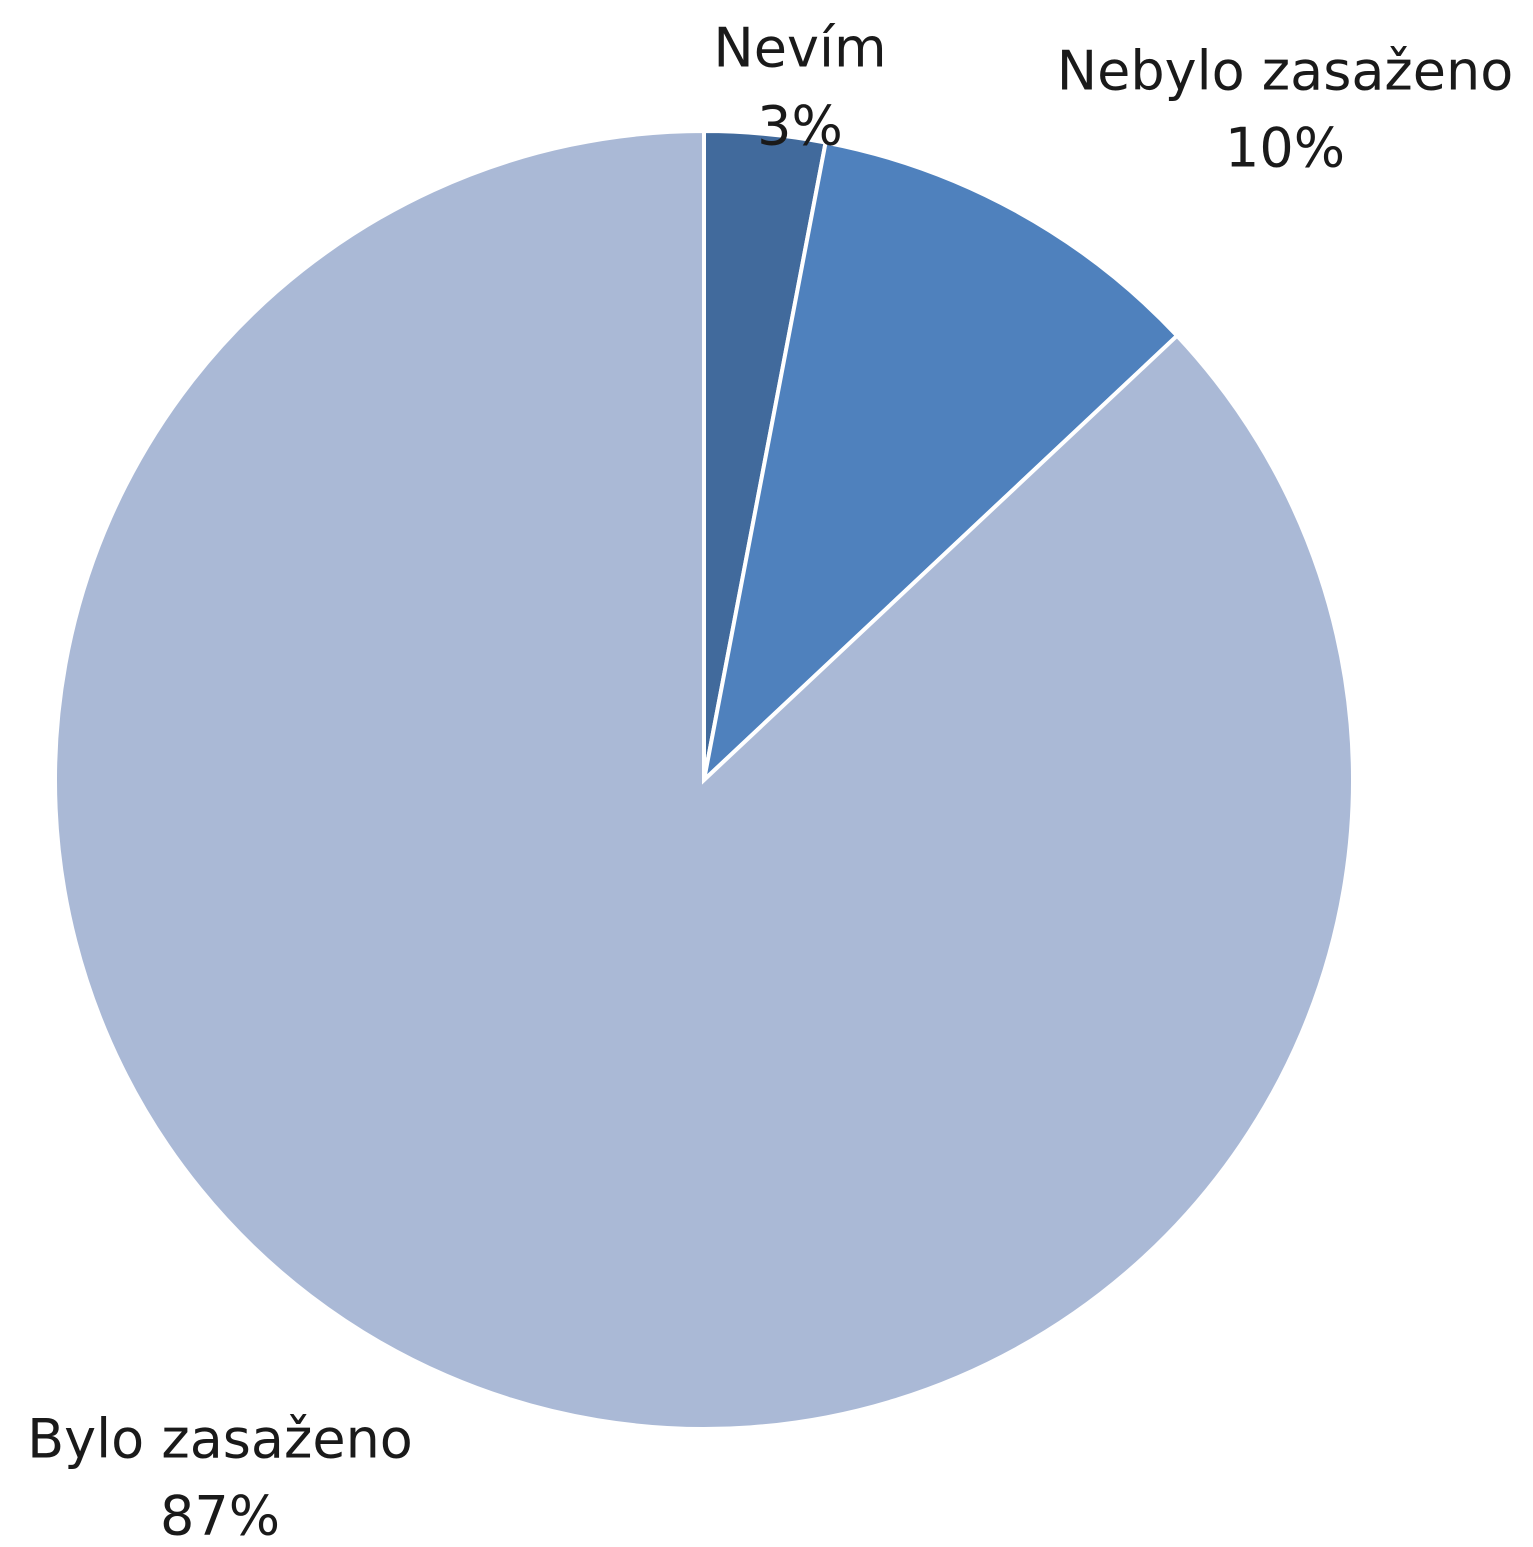 The width and height of the screenshot is (1533, 1547). Describe the element at coordinates (799, 48) in the screenshot. I see `slice-label: Nevím` at that location.